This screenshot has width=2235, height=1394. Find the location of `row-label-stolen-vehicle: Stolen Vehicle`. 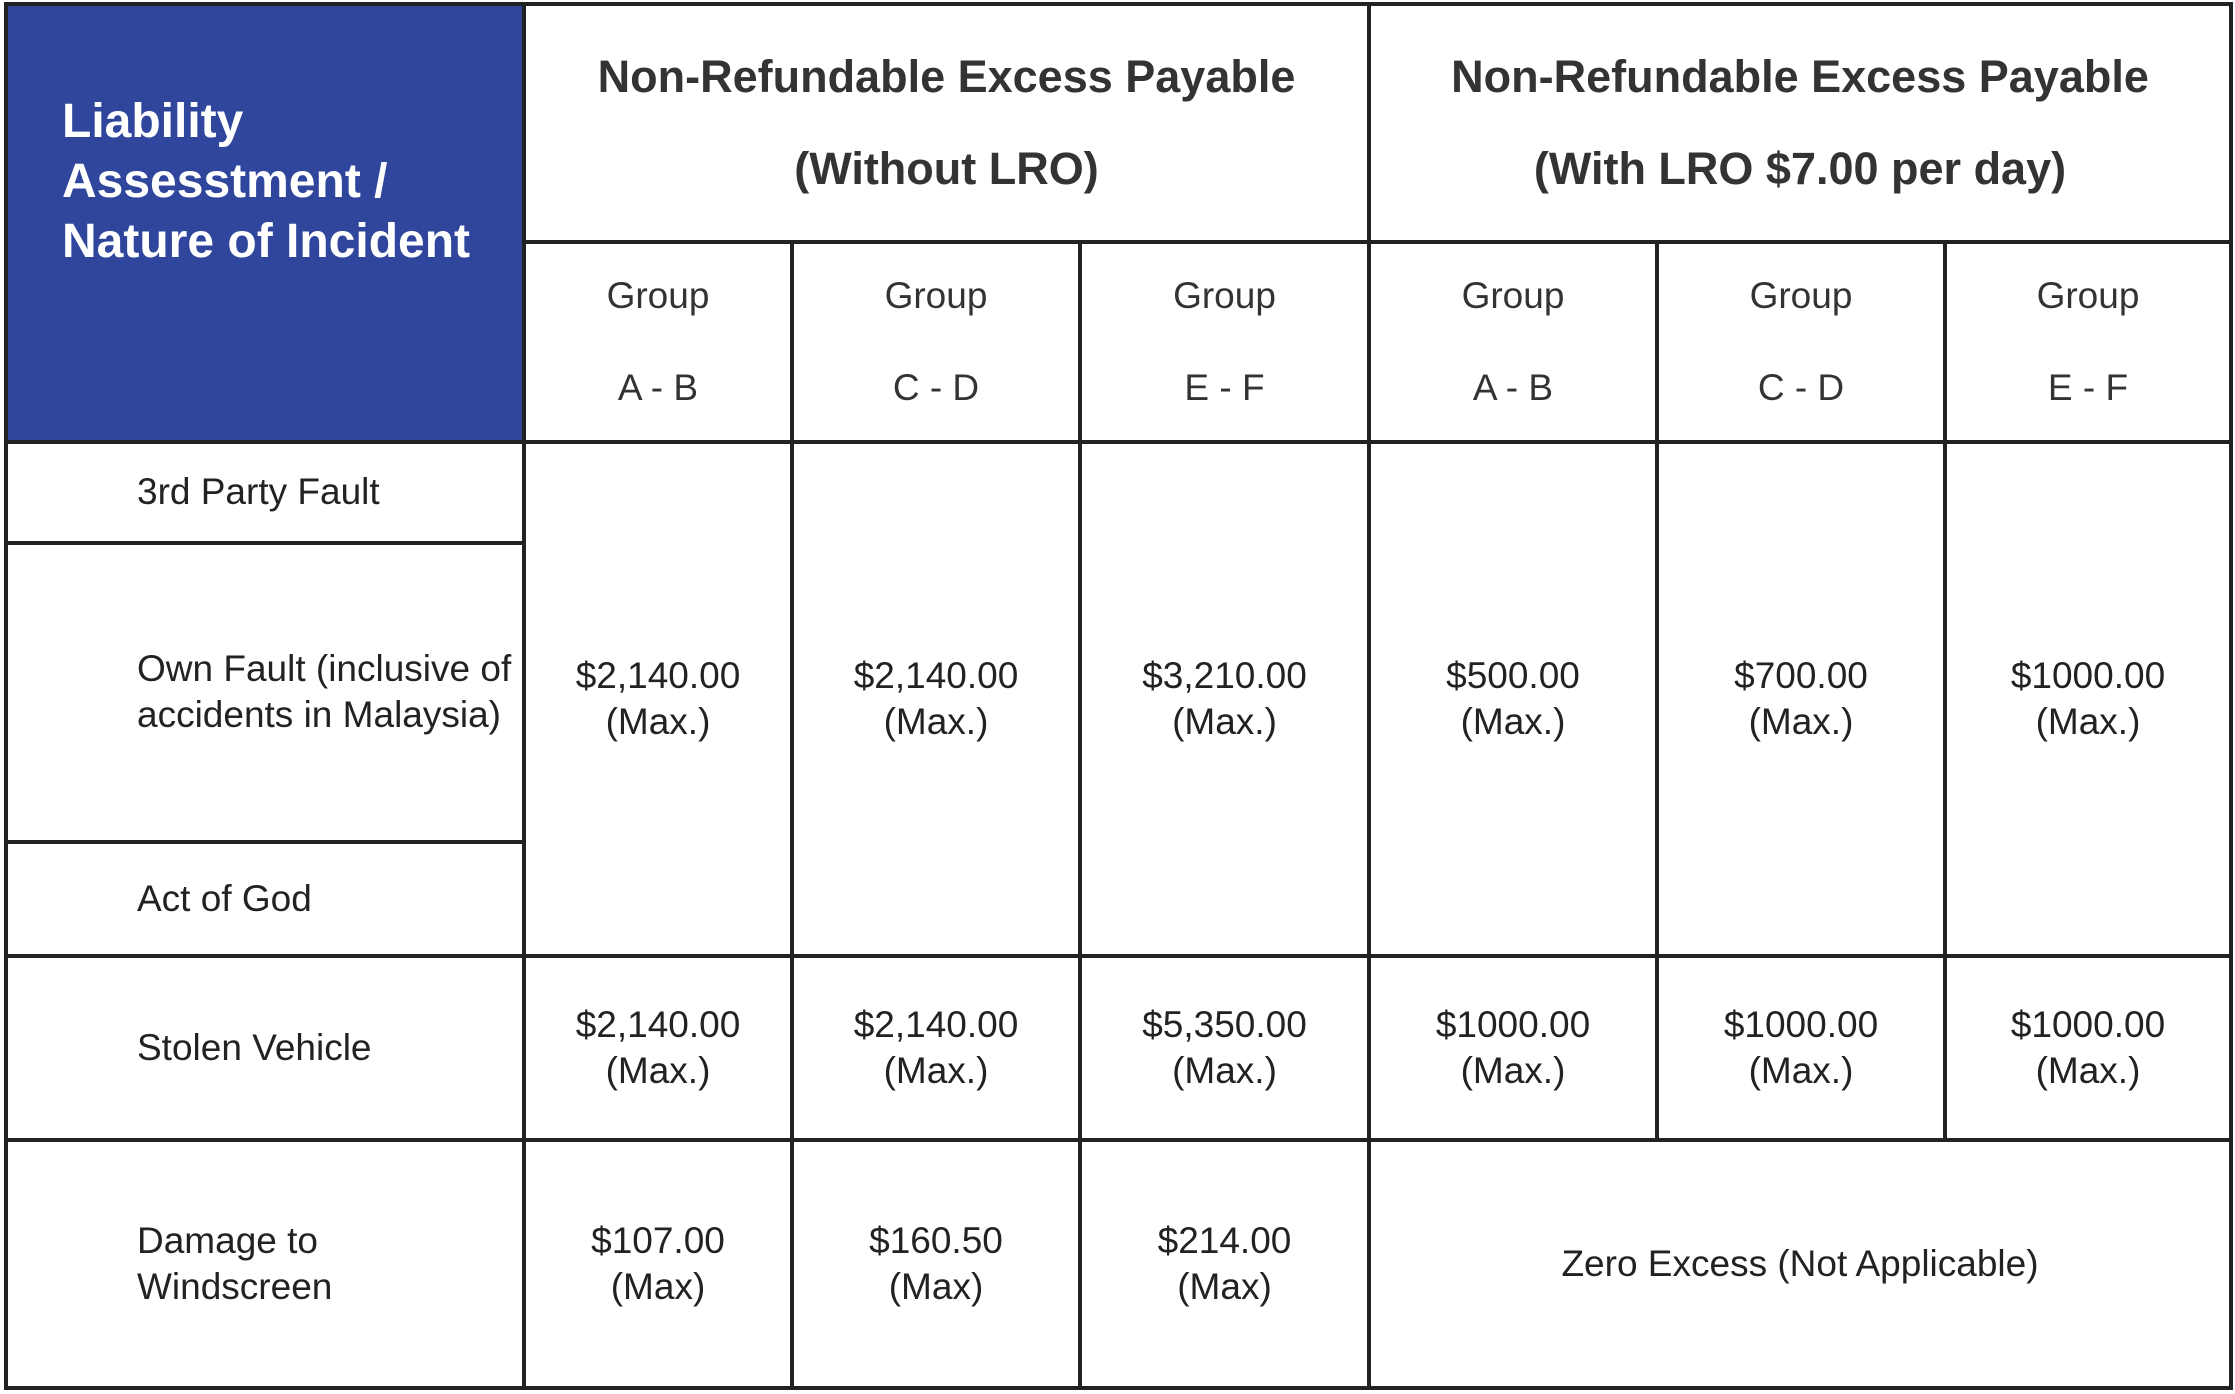

row-label-stolen-vehicle: Stolen Vehicle is located at coordinates (254, 1047).